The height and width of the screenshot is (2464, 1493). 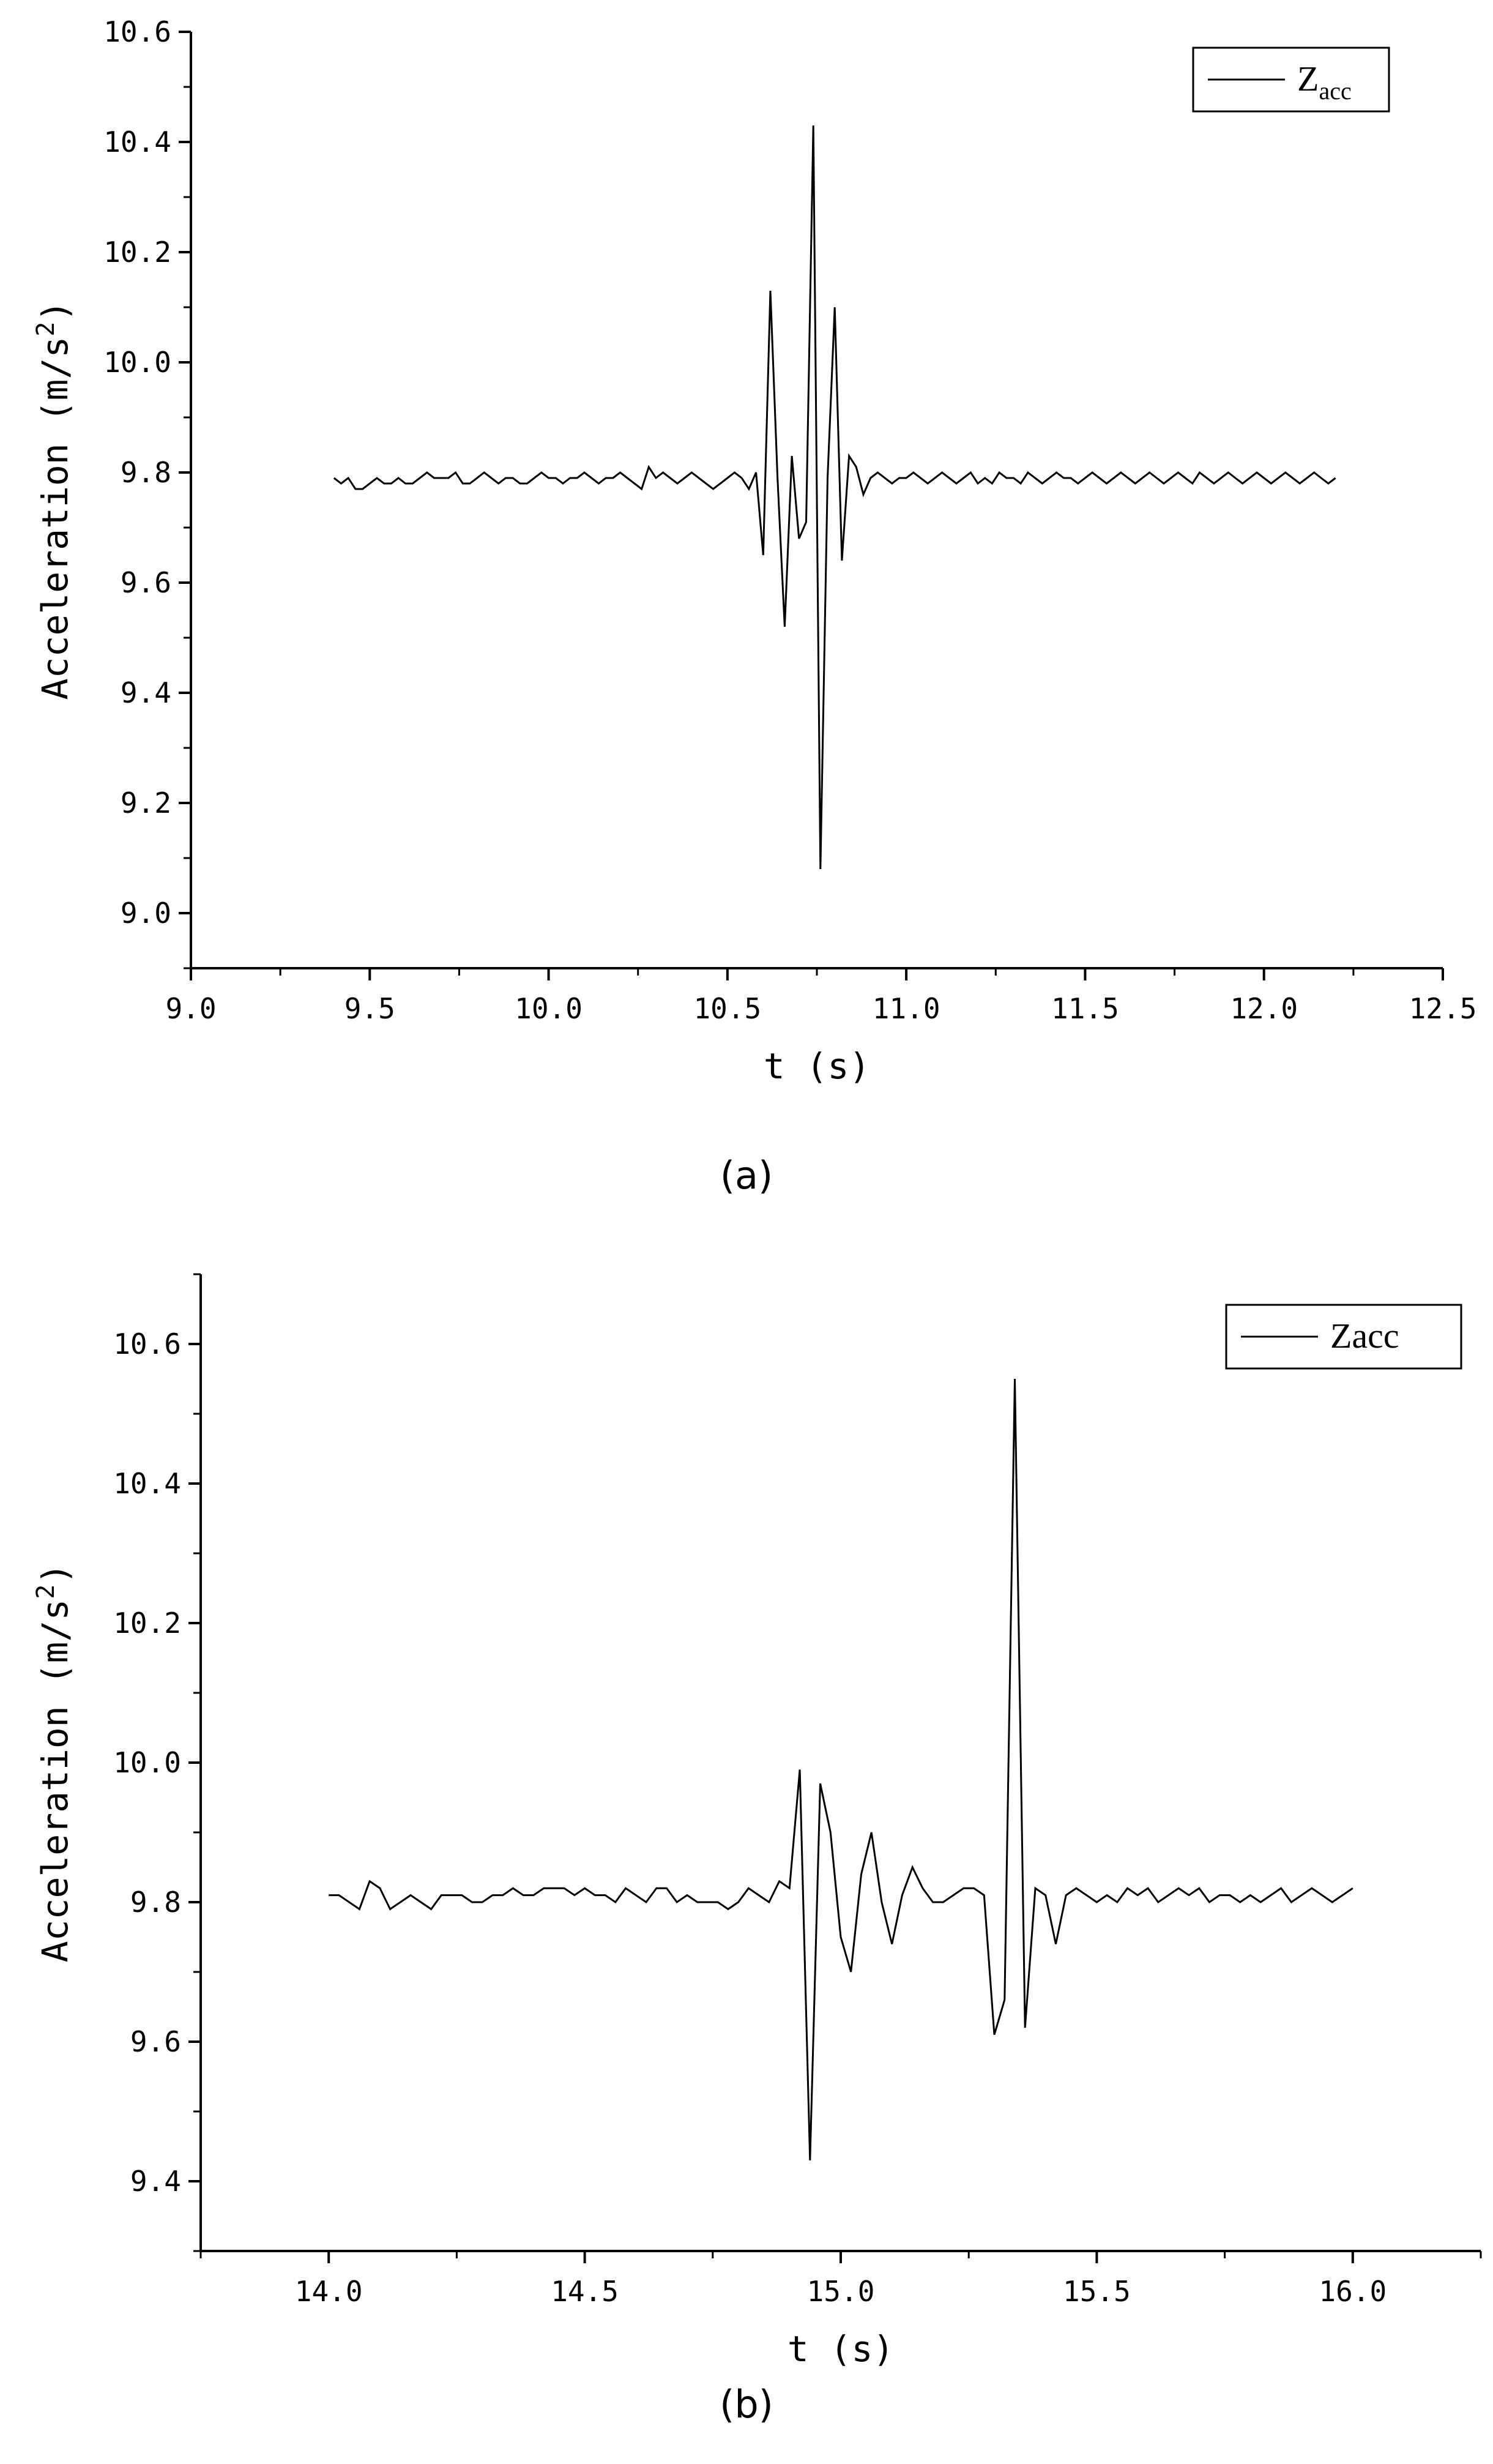 What do you see at coordinates (1308, 79) in the screenshot?
I see `legend-label-a-main: Z` at bounding box center [1308, 79].